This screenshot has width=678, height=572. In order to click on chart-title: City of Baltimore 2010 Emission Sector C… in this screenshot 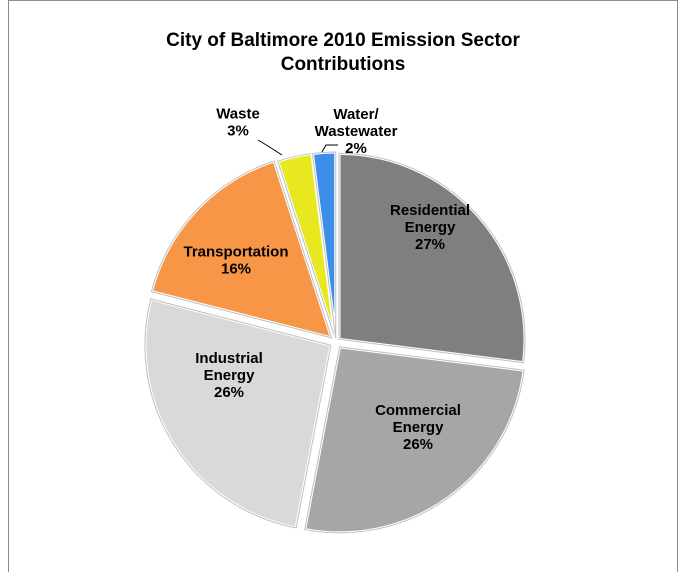, I will do `click(343, 52)`.